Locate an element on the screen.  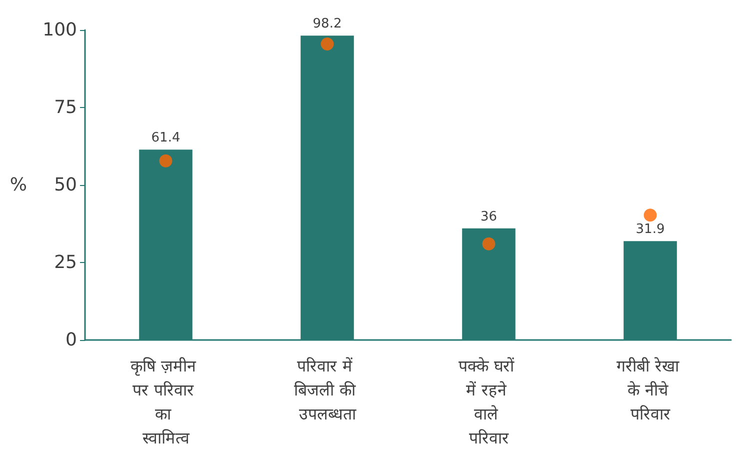
x-tick-label: गरीबी रेखा के नीचे परिवार is located at coordinates (650, 390).